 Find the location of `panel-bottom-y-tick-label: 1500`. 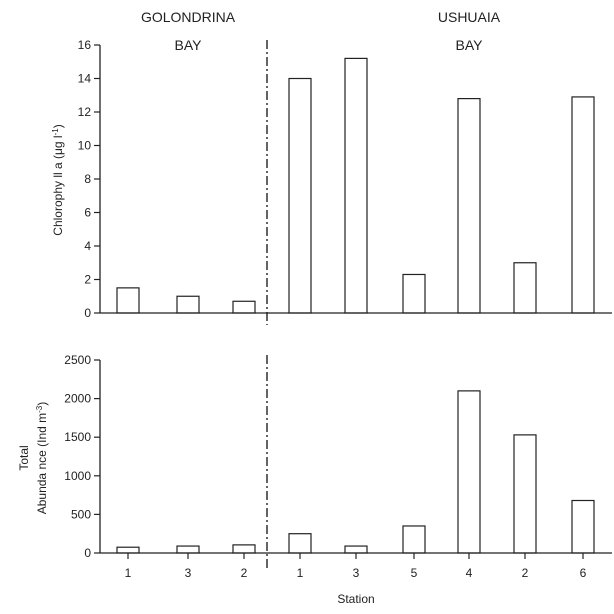

panel-bottom-y-tick-label: 1500 is located at coordinates (77, 437).